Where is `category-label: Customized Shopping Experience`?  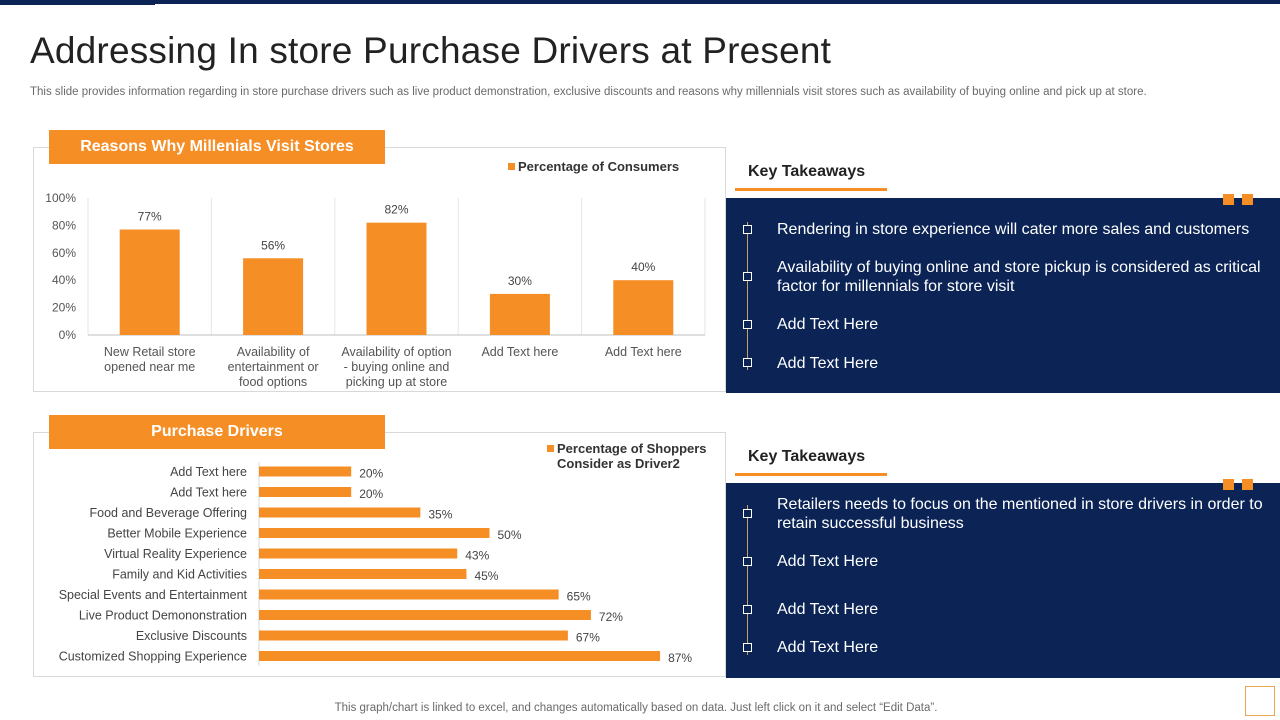 category-label: Customized Shopping Experience is located at coordinates (153, 657).